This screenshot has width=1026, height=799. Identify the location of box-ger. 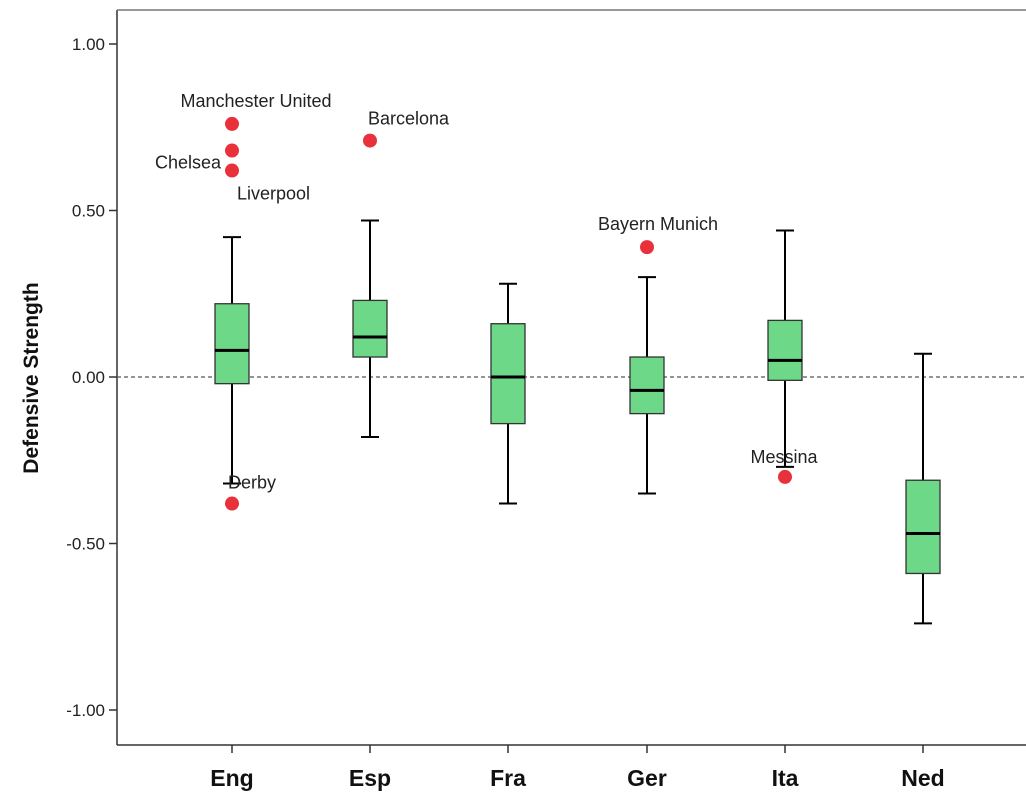
(647, 385).